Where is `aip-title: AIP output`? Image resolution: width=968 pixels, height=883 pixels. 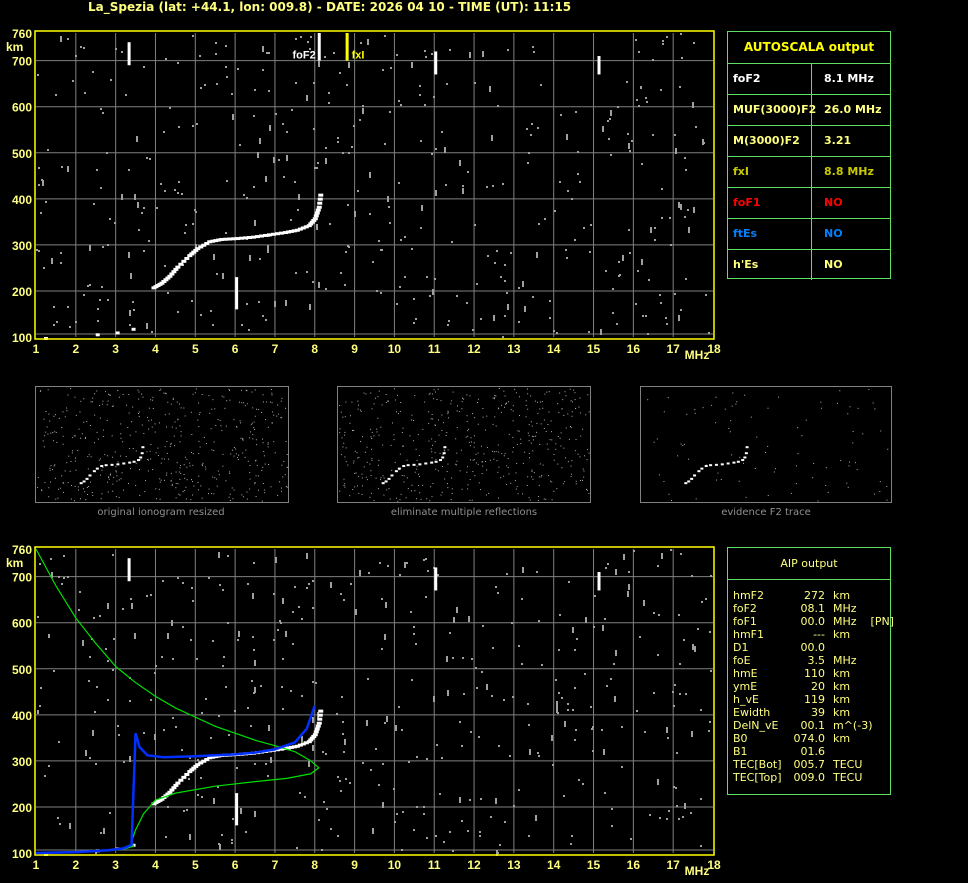 aip-title: AIP output is located at coordinates (809, 564).